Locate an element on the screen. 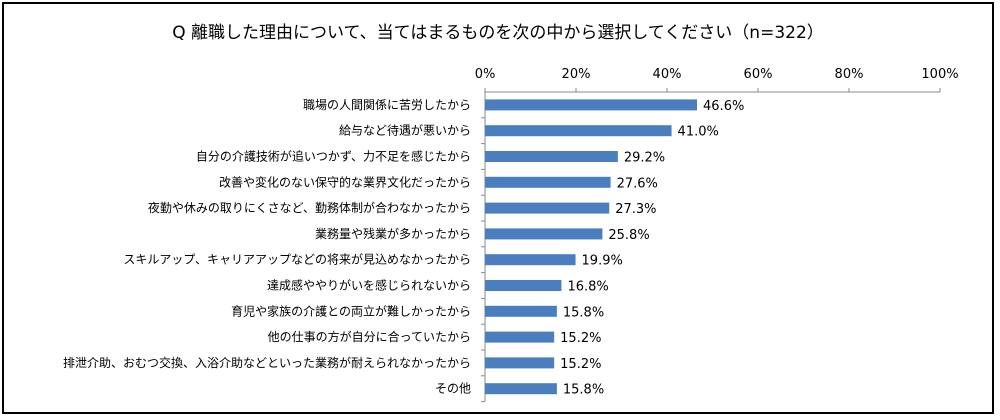 This screenshot has width=1000, height=420. category-label: 職場の人間関係に苦労したから is located at coordinates (387, 105).